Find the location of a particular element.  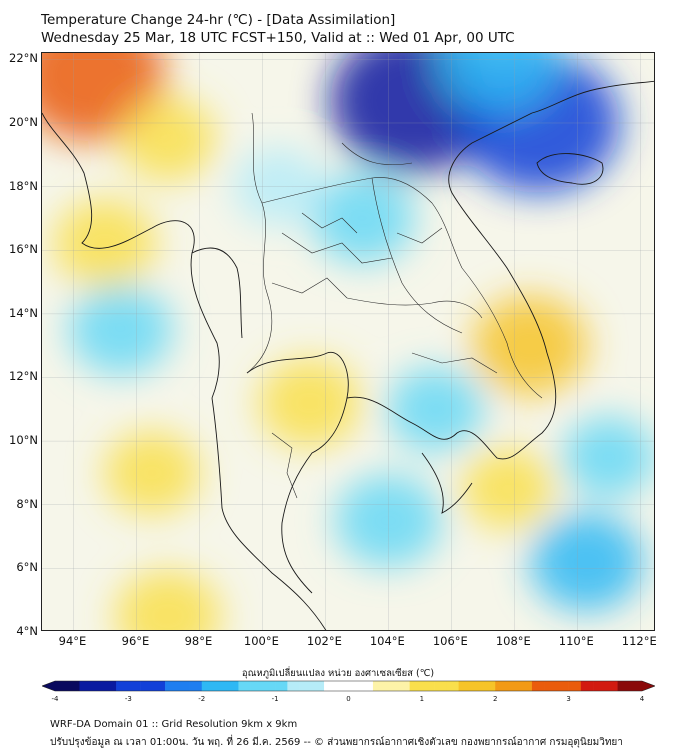

latitude-tick-label: 8°N is located at coordinates (27, 503).